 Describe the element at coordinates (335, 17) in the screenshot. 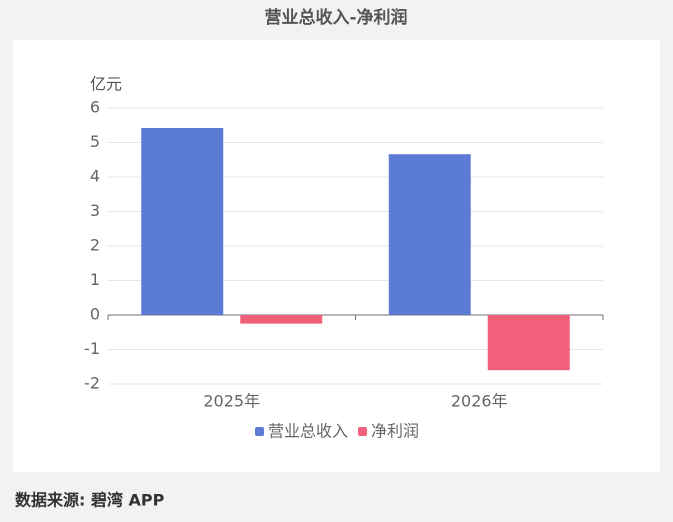

I see `chart-title: 营业总收入-净利润` at that location.